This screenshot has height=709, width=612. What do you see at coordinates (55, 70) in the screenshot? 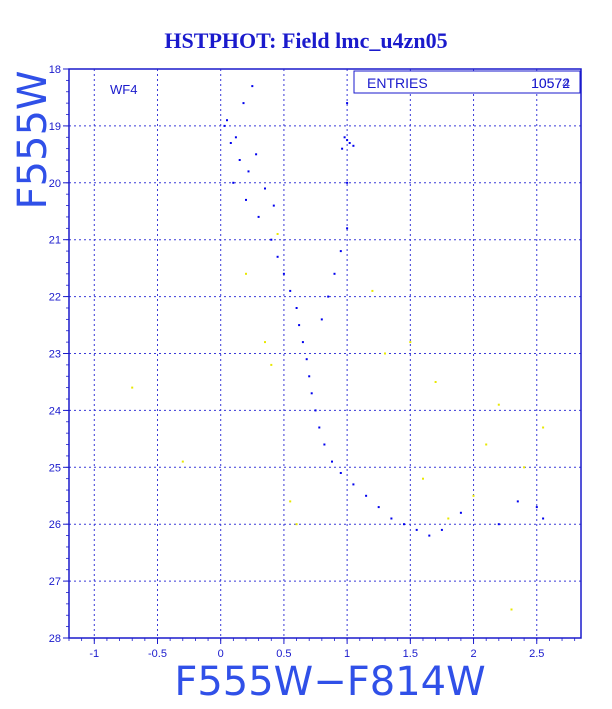
I see `y-tick-label: 18` at bounding box center [55, 70].